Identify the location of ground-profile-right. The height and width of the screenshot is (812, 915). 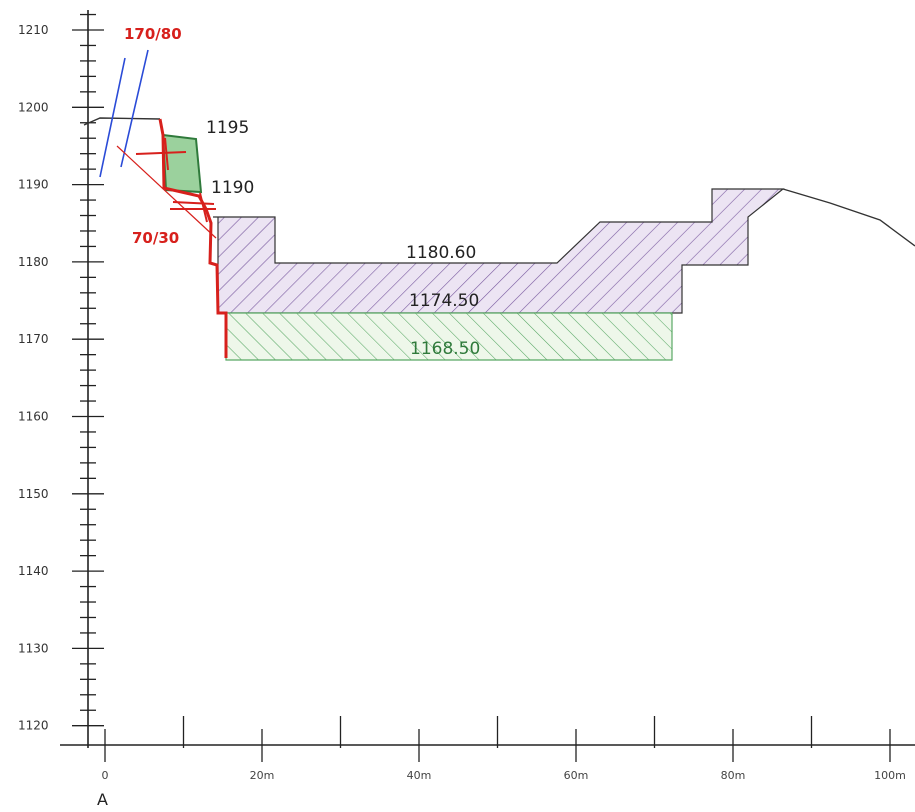
(848, 217).